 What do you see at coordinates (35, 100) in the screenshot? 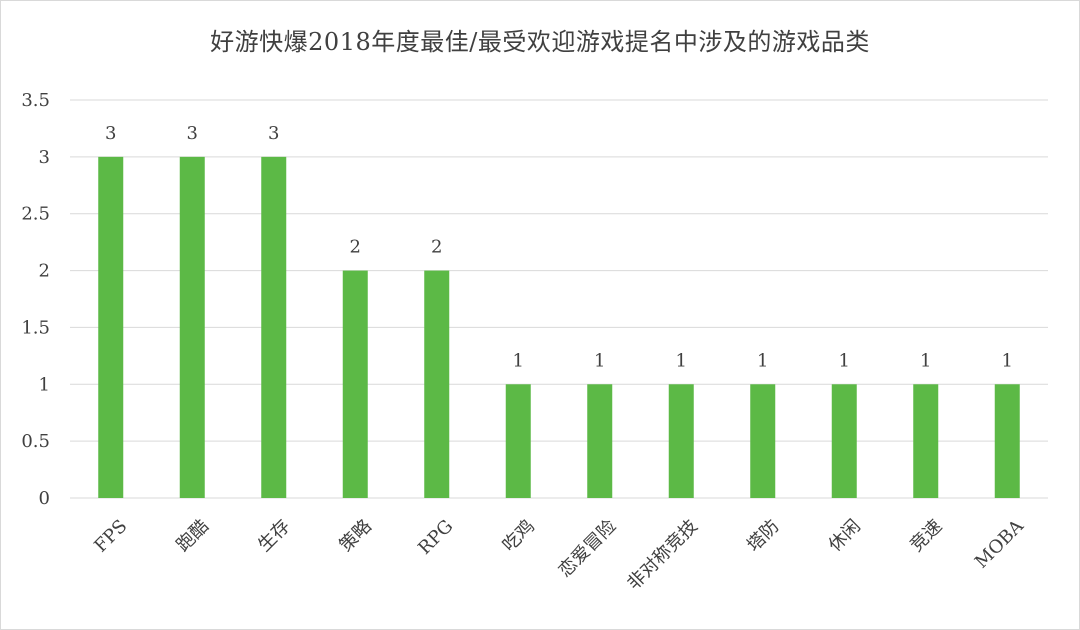
I see `y-tick-label: 3.5` at bounding box center [35, 100].